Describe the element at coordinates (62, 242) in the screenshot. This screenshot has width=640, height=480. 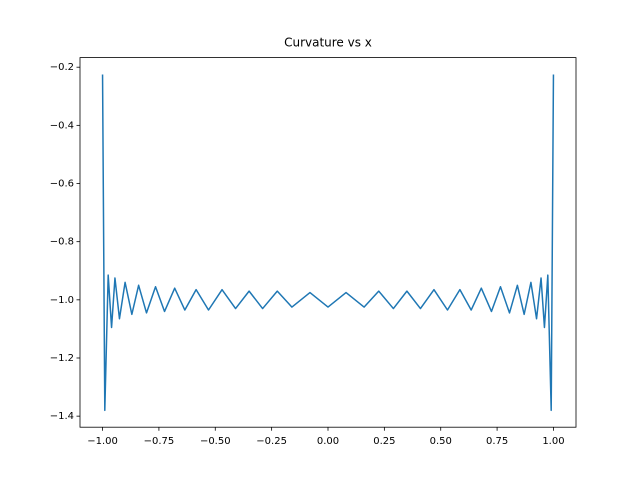
I see `y-tick-label: −0.8` at that location.